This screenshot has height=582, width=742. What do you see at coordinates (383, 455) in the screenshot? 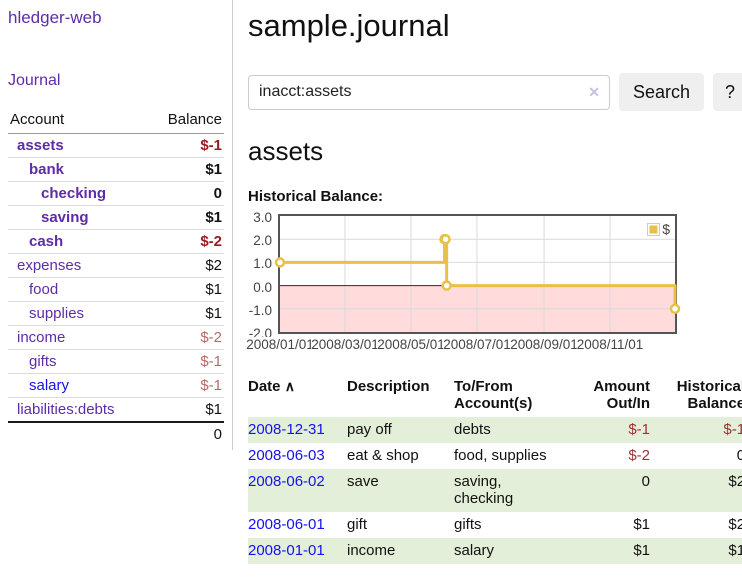
I see `transaction-description: eat & shop` at bounding box center [383, 455].